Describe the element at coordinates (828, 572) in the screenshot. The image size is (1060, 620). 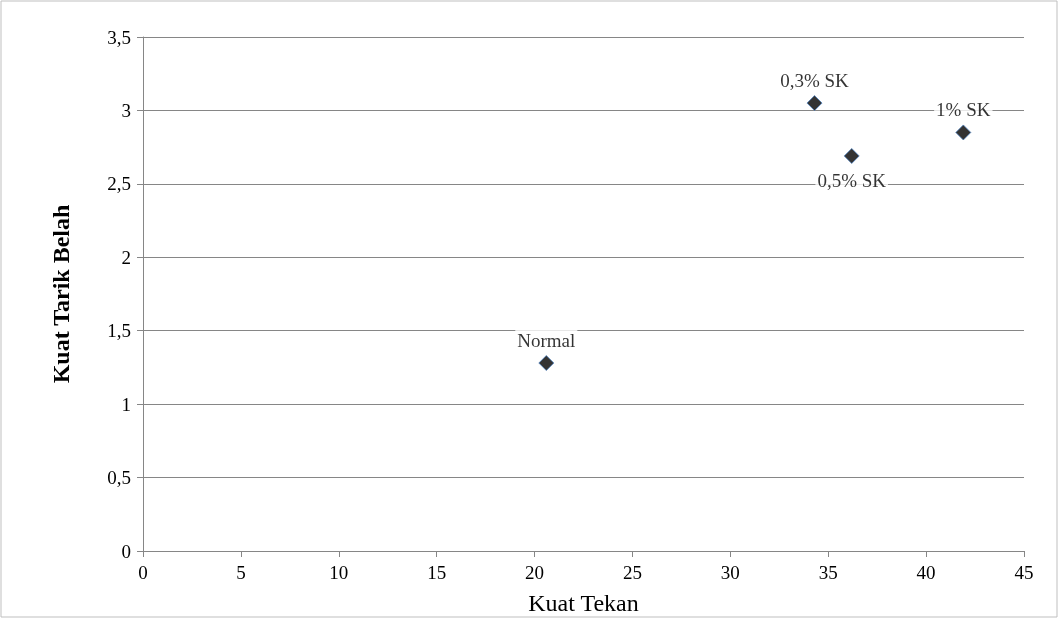
I see `x-tick-label: 35` at that location.